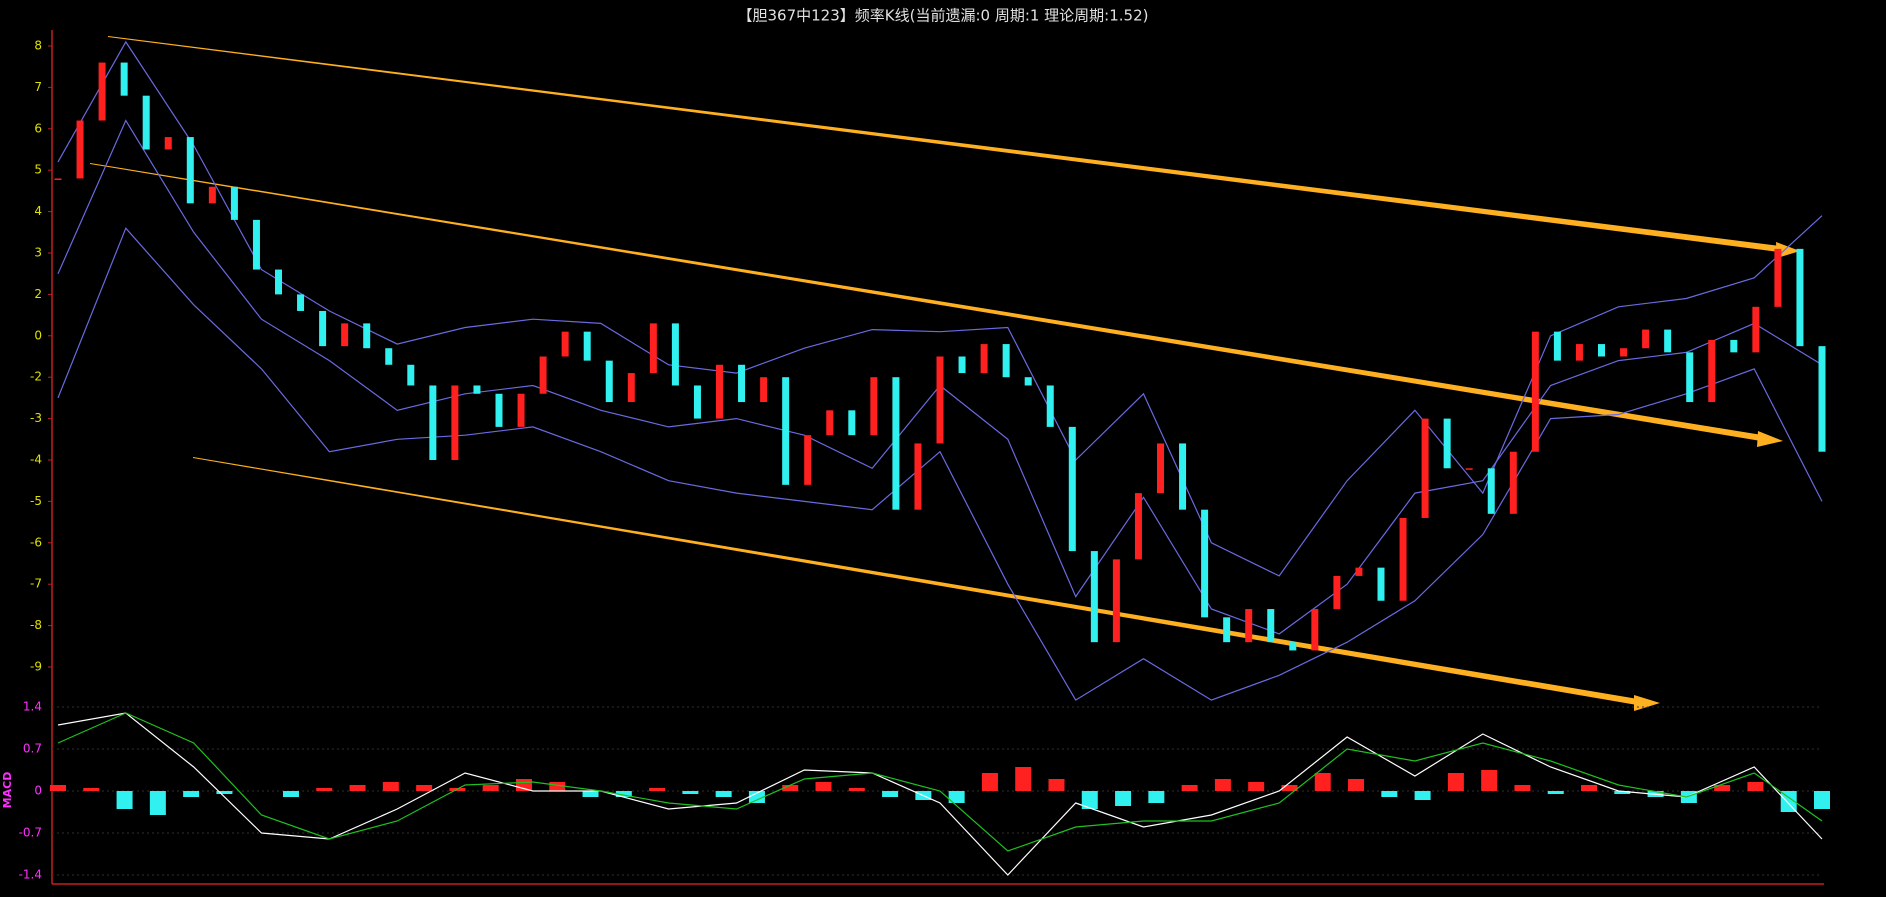  What do you see at coordinates (940, 782) in the screenshot?
I see `macd-line` at bounding box center [940, 782].